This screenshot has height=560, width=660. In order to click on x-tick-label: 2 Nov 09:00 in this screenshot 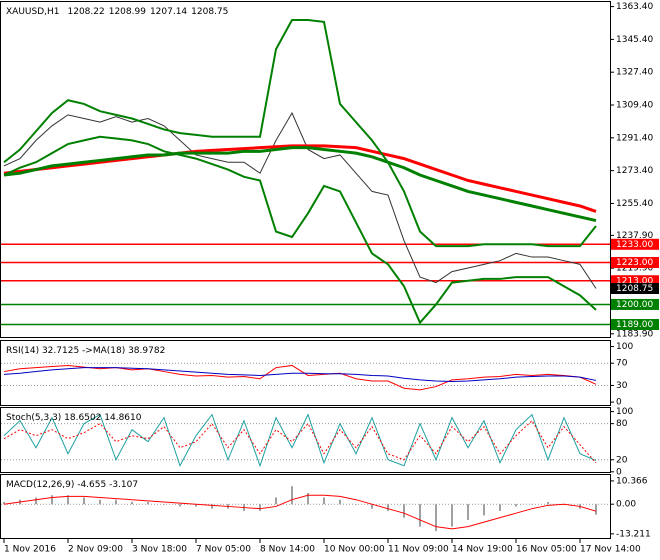, I will do `click(95, 550)`.